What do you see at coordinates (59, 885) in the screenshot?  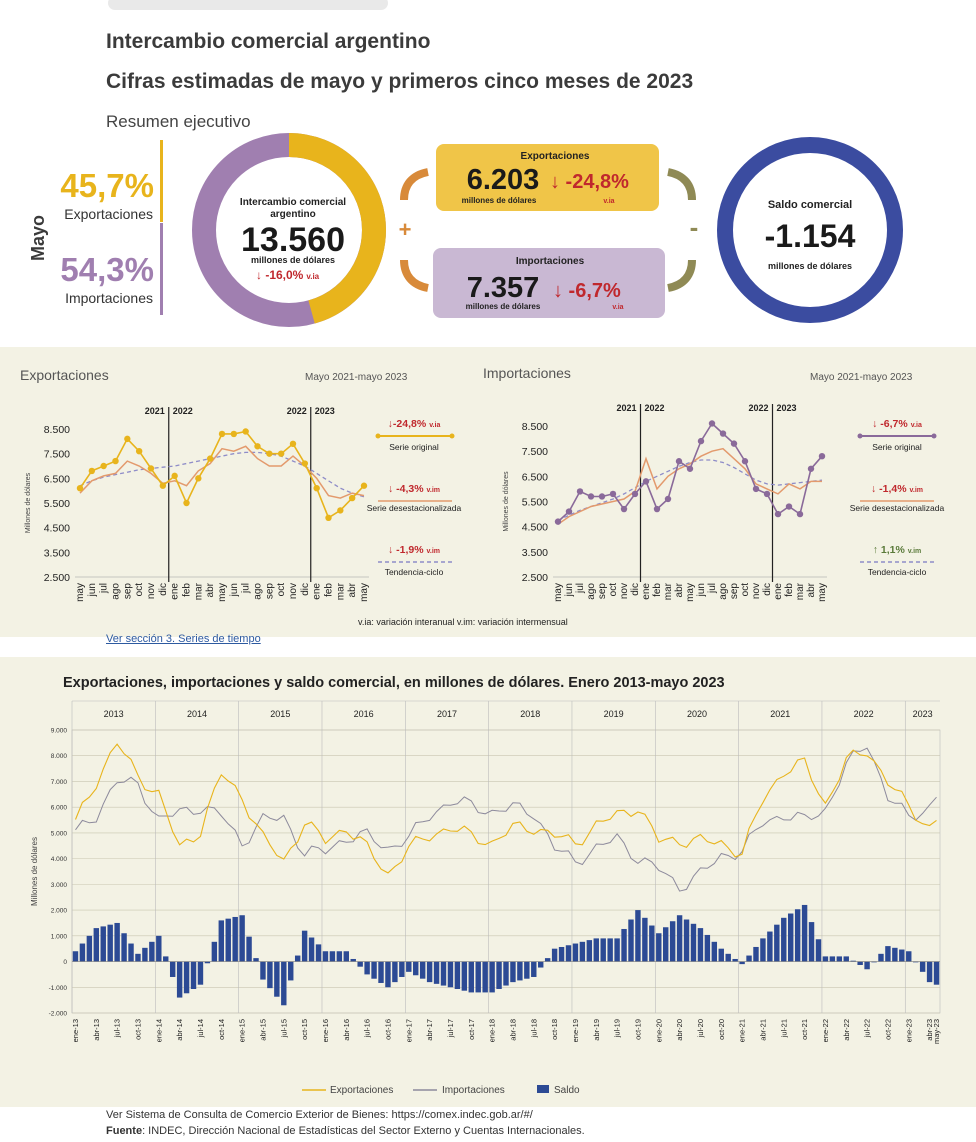 I see `y-tick-label: 3.000` at bounding box center [59, 885].